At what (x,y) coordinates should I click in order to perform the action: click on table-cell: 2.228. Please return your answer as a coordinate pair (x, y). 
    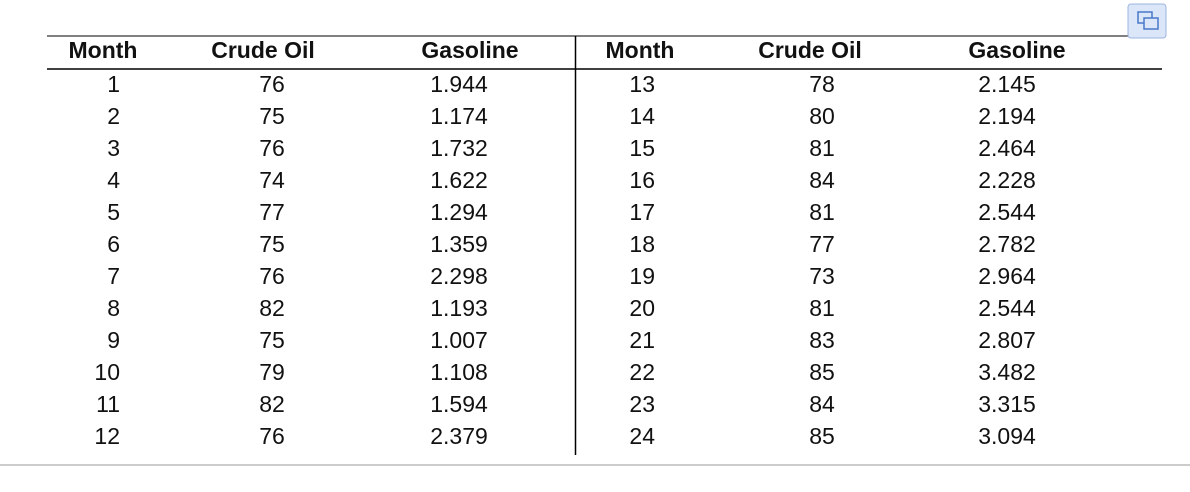
    Looking at the image, I should click on (1007, 180).